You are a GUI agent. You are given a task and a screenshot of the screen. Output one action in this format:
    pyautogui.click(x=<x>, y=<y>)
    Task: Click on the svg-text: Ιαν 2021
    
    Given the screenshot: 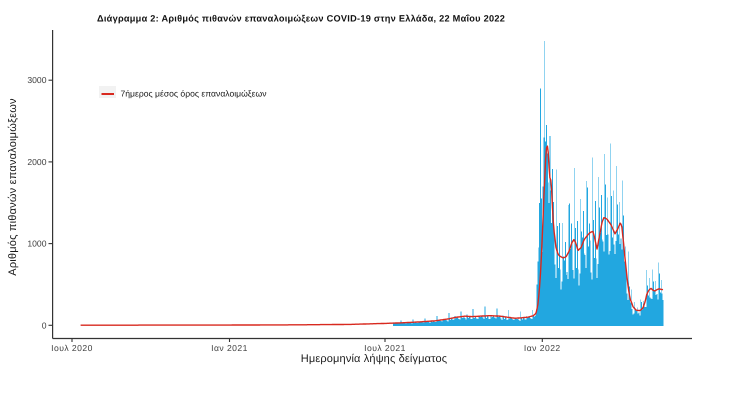 What is the action you would take?
    pyautogui.click(x=229, y=348)
    